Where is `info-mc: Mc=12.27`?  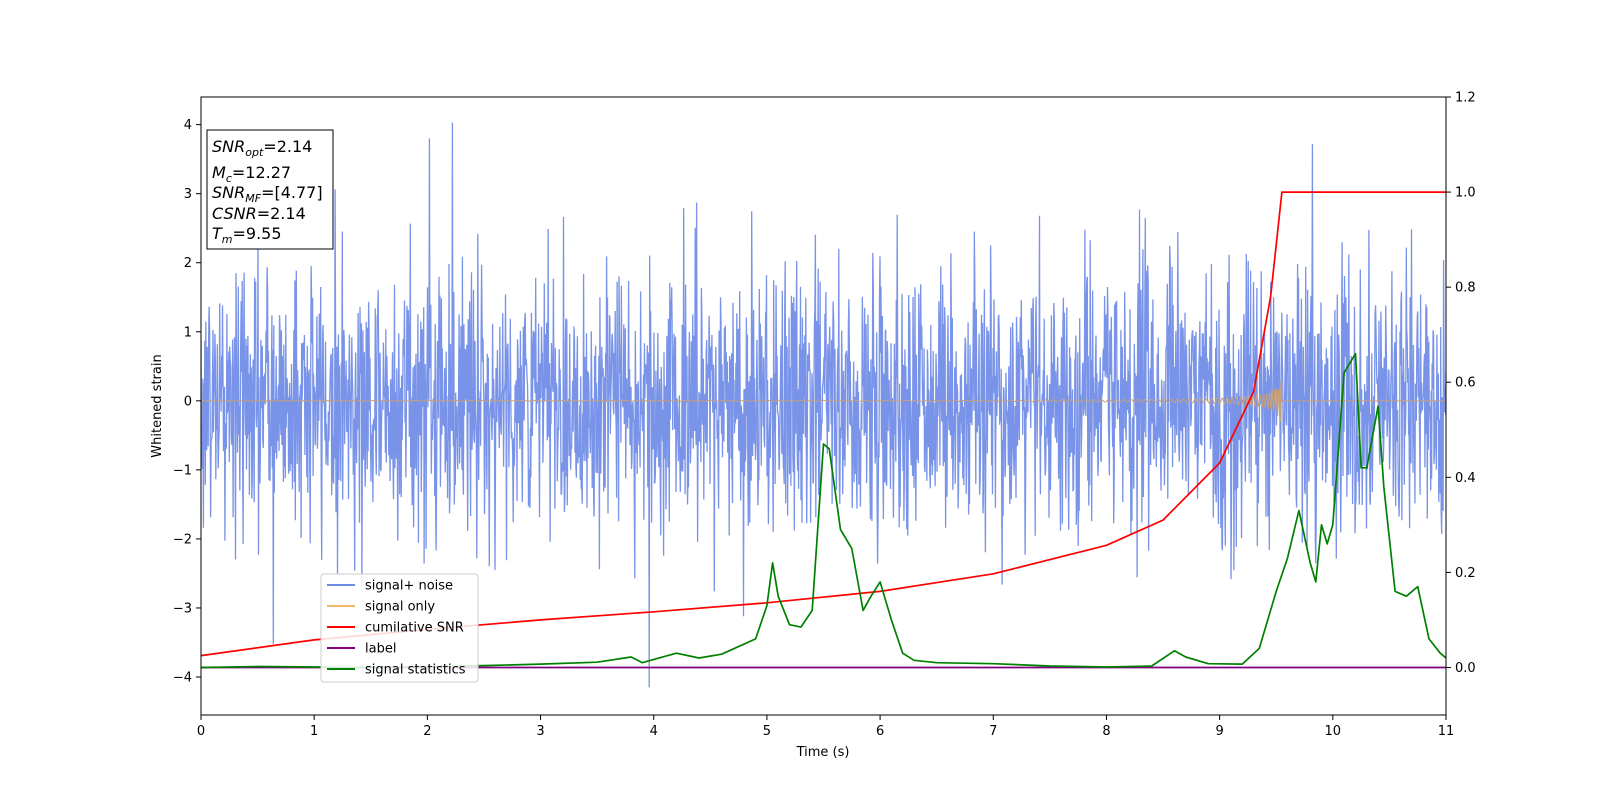
info-mc: Mc=12.27 is located at coordinates (251, 174).